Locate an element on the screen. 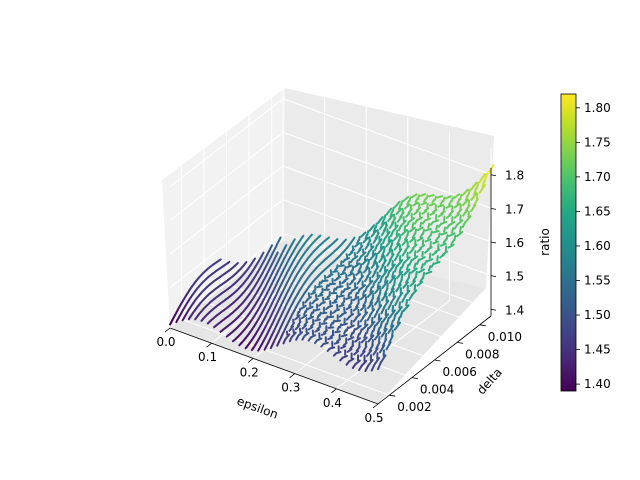  colorbar-tick-label: 1.45 is located at coordinates (597, 350).